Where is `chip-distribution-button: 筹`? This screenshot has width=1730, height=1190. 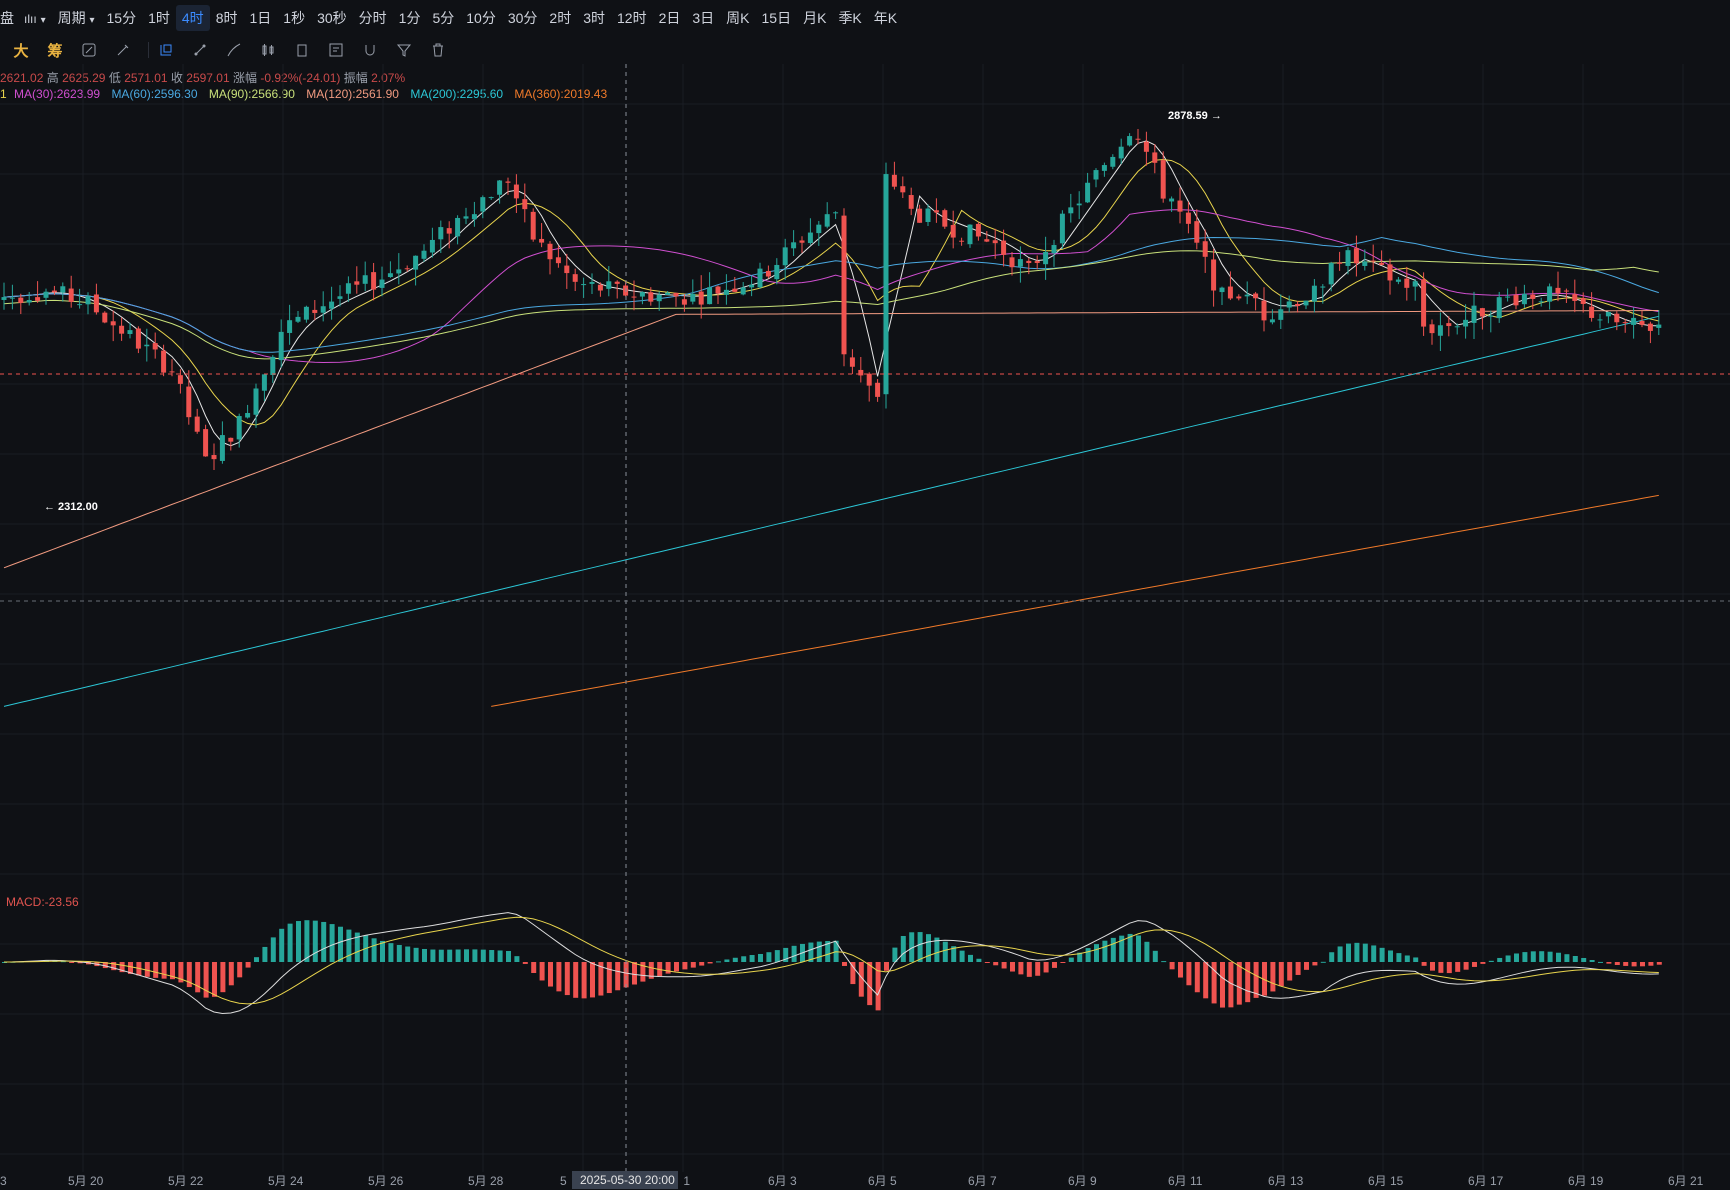 chip-distribution-button: 筹 is located at coordinates (55, 51).